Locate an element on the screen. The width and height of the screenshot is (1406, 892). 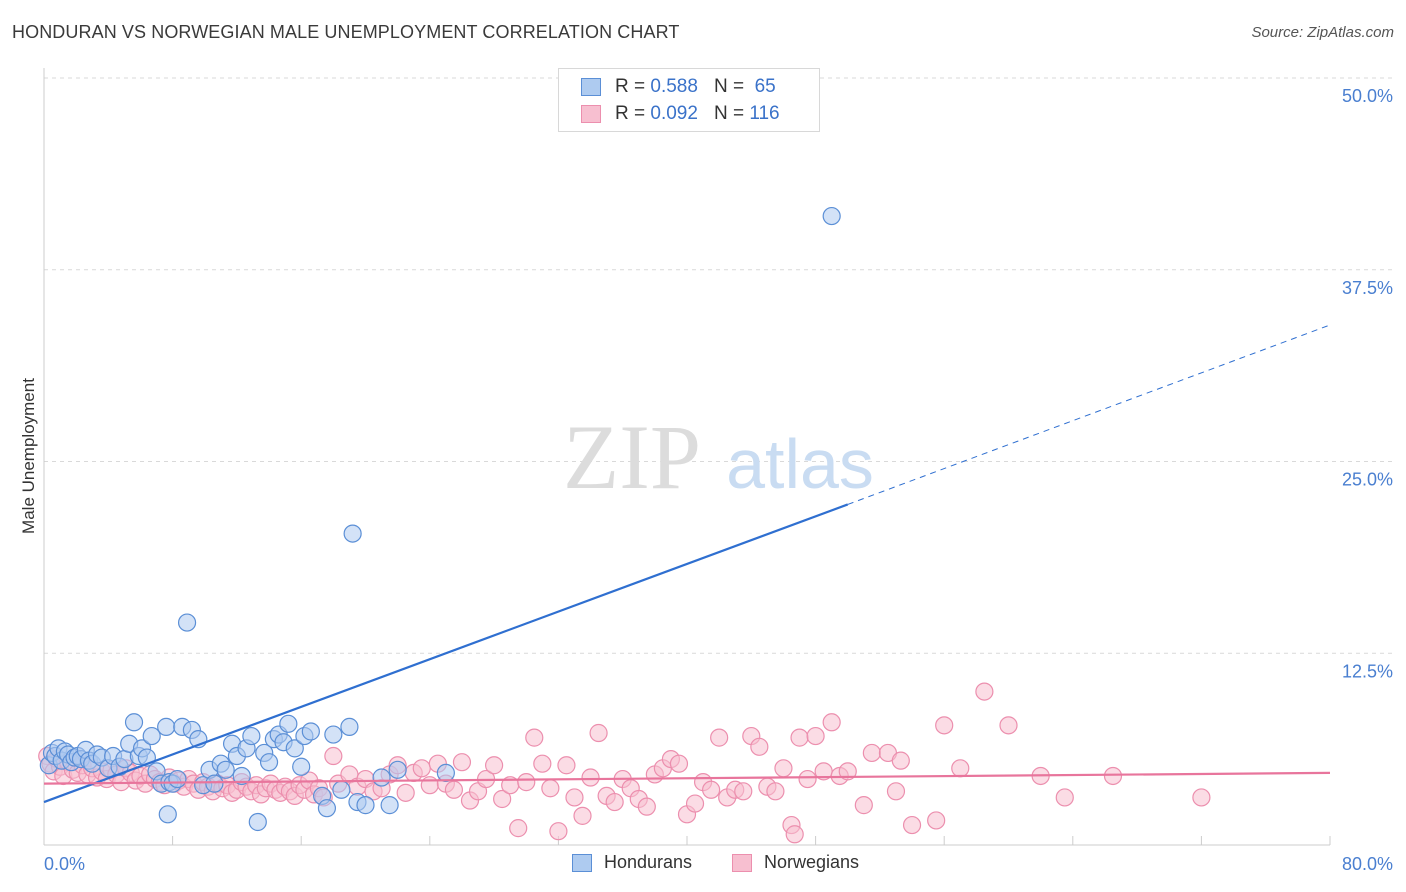
y-tick-label: 50.0% is located at coordinates (1367, 96).